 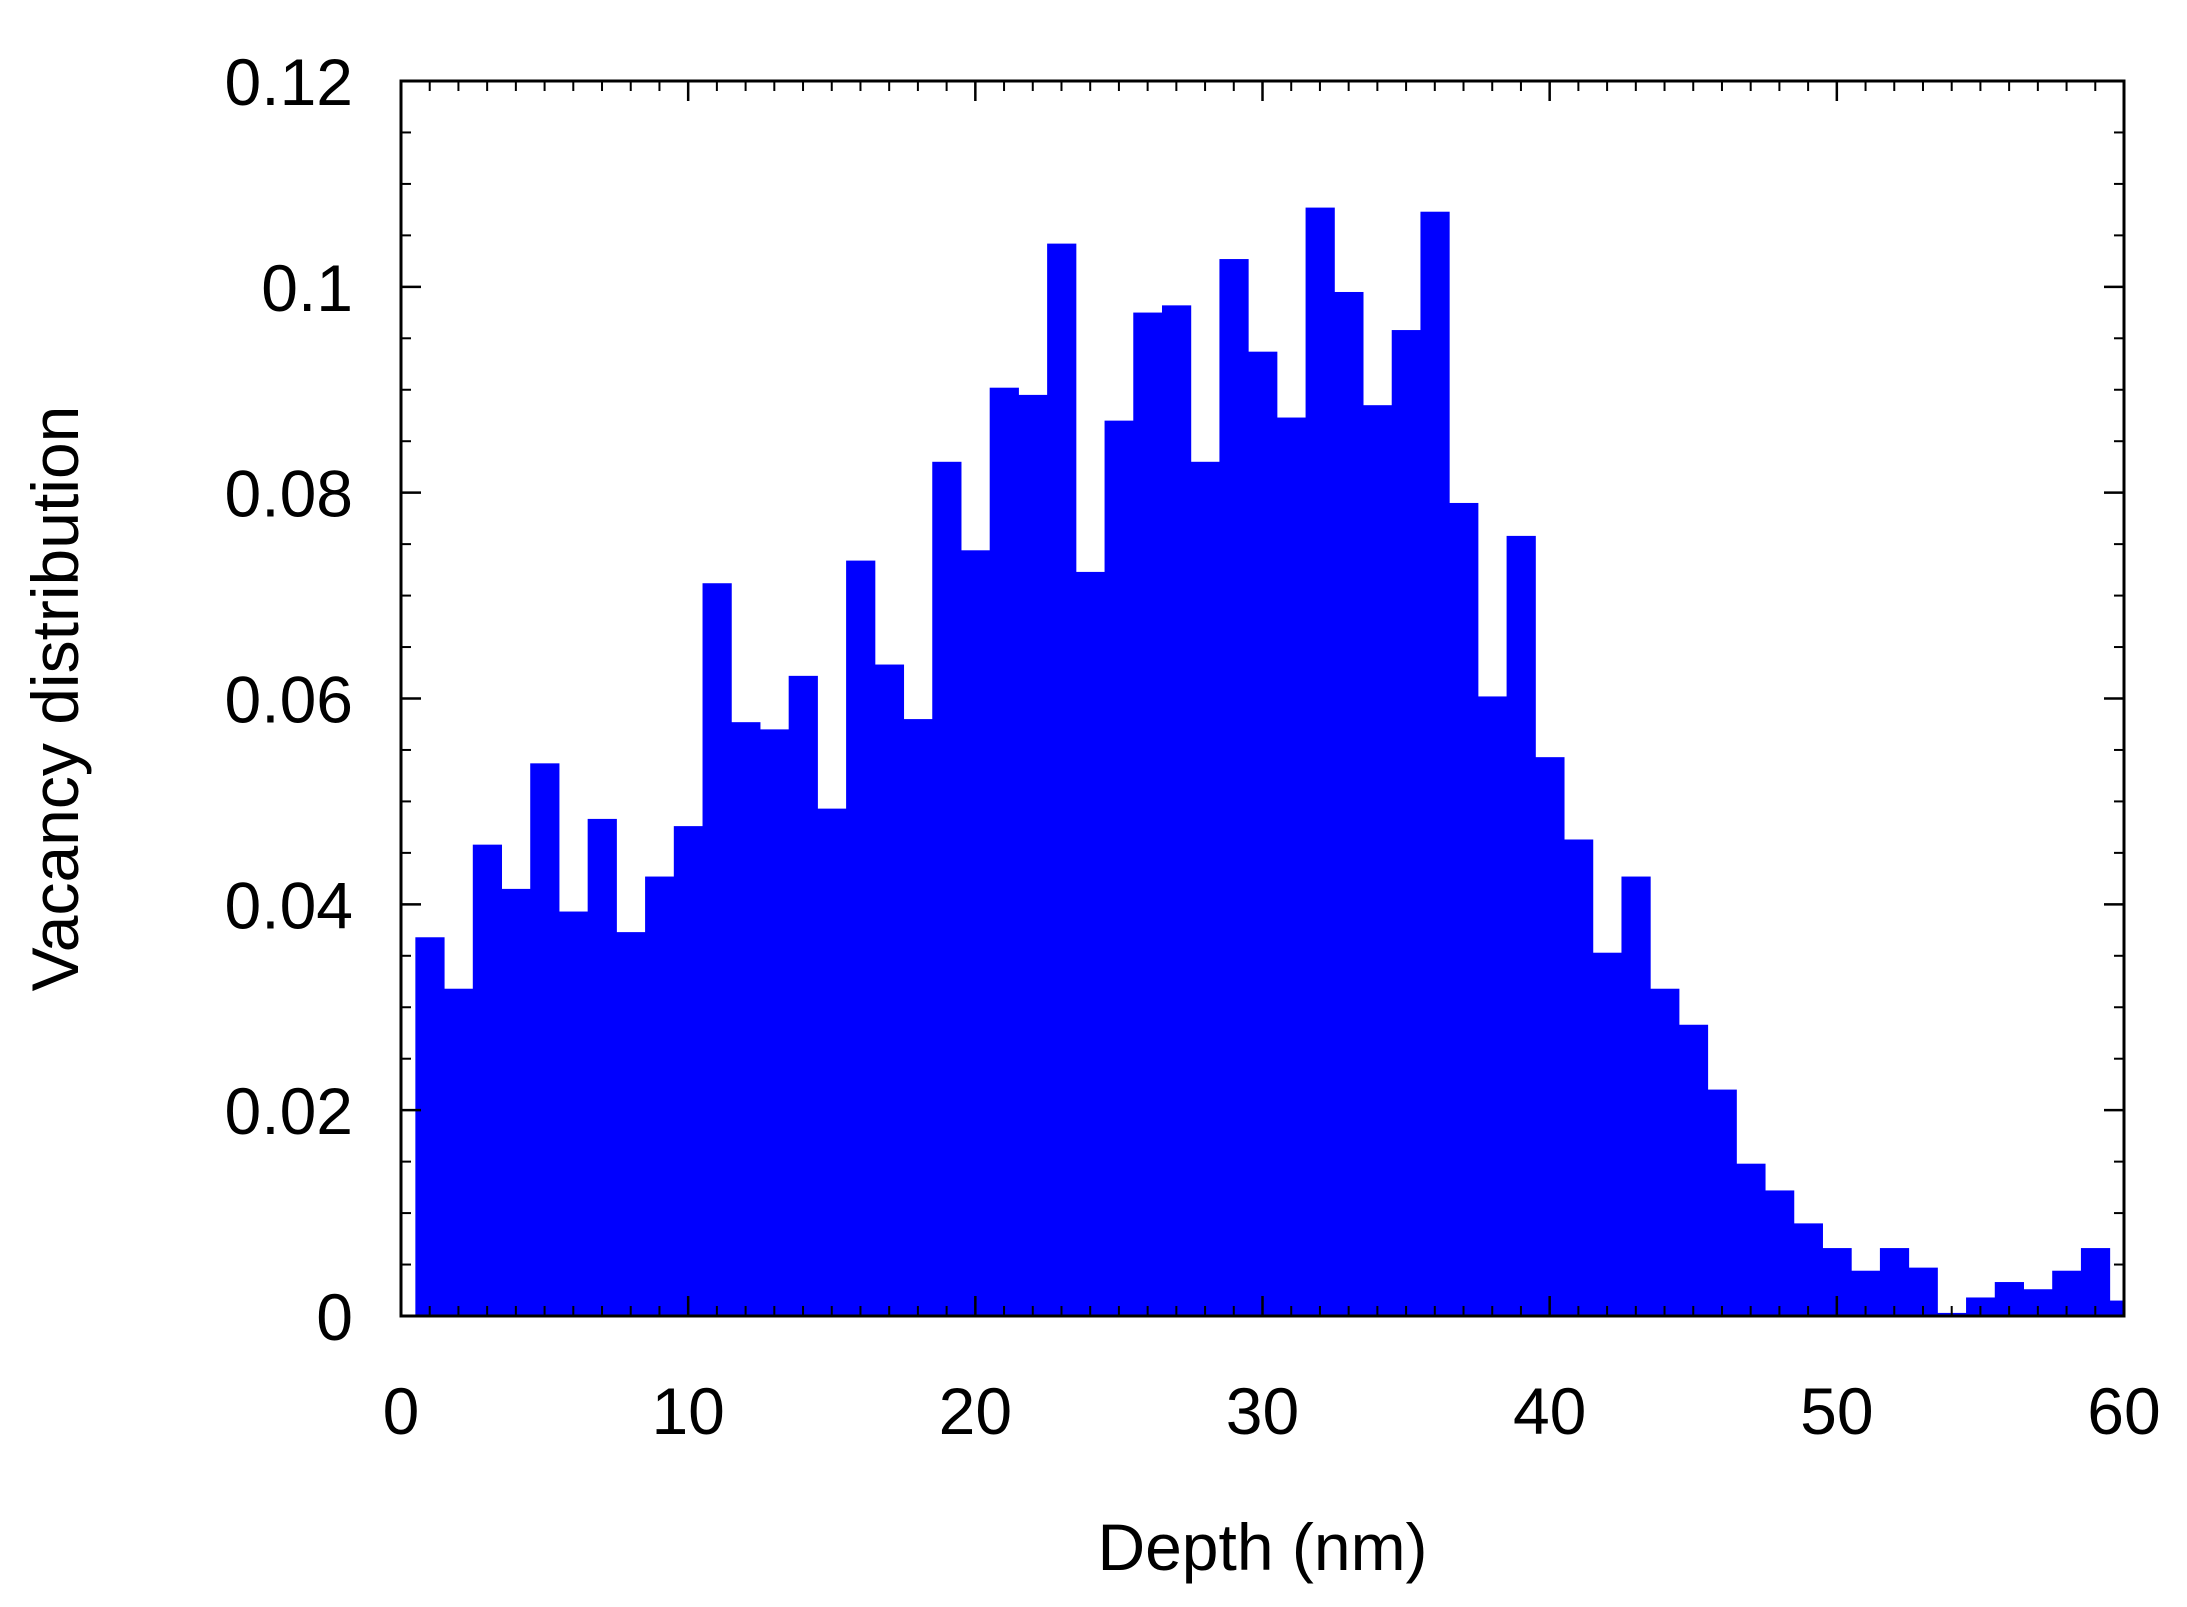 I want to click on y-tick-label: 0.12, so click(x=289, y=82).